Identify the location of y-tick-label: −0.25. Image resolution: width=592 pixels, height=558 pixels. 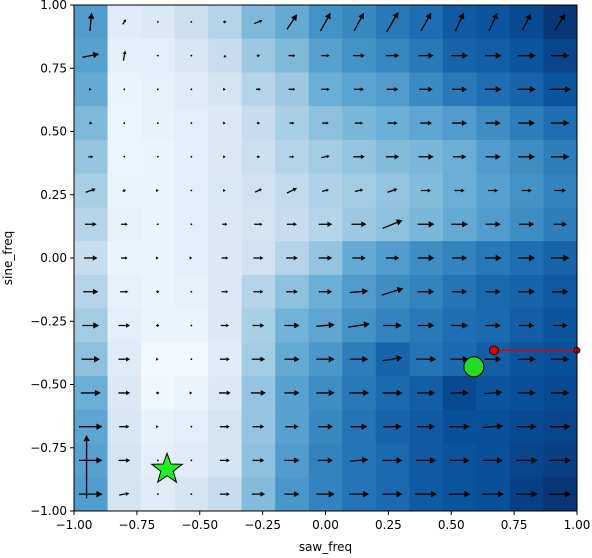
(48, 321).